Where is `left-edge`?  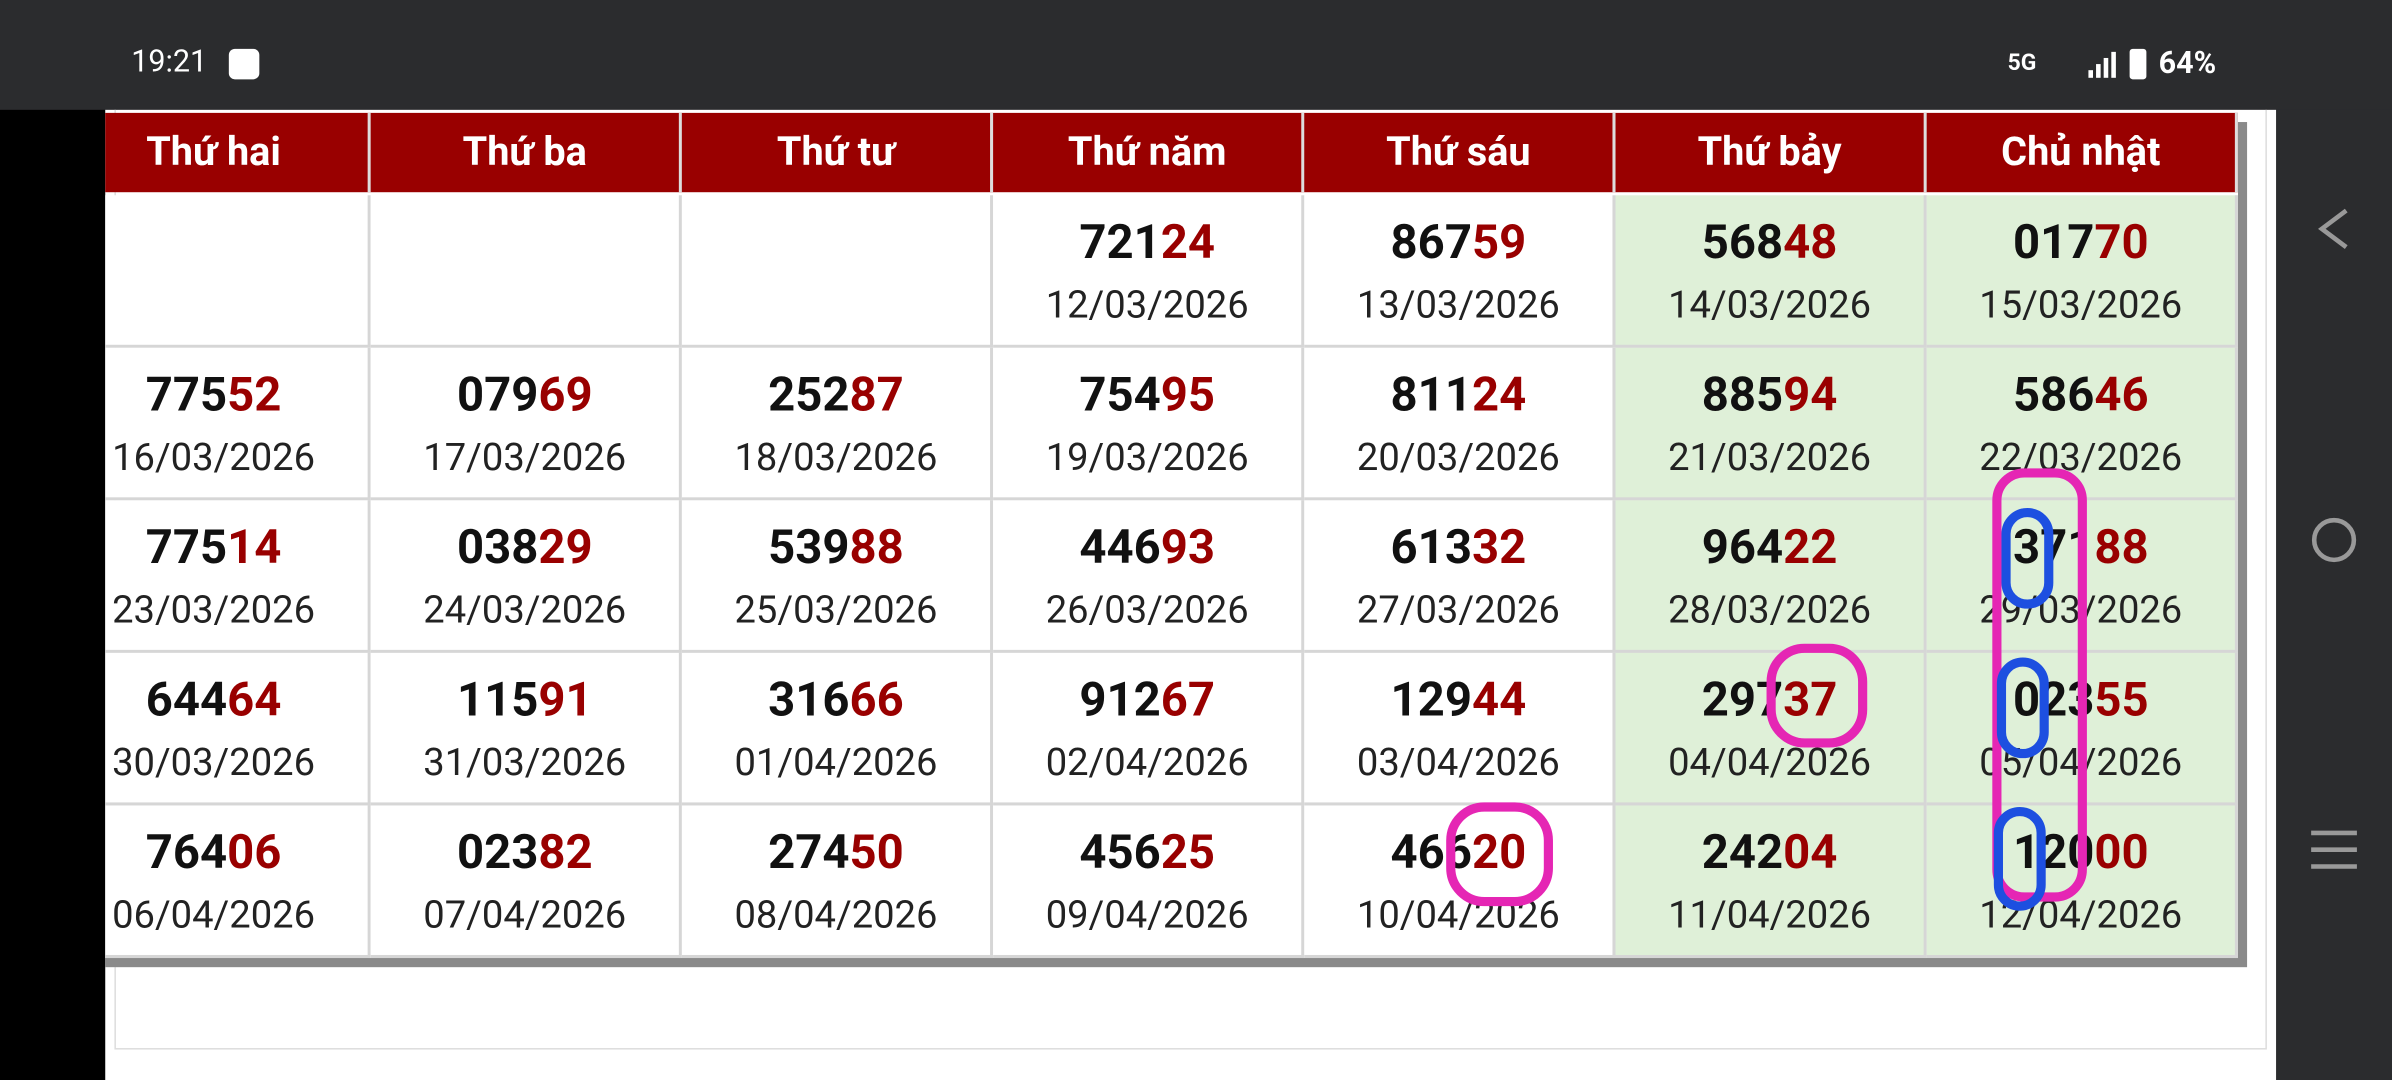 left-edge is located at coordinates (53, 594).